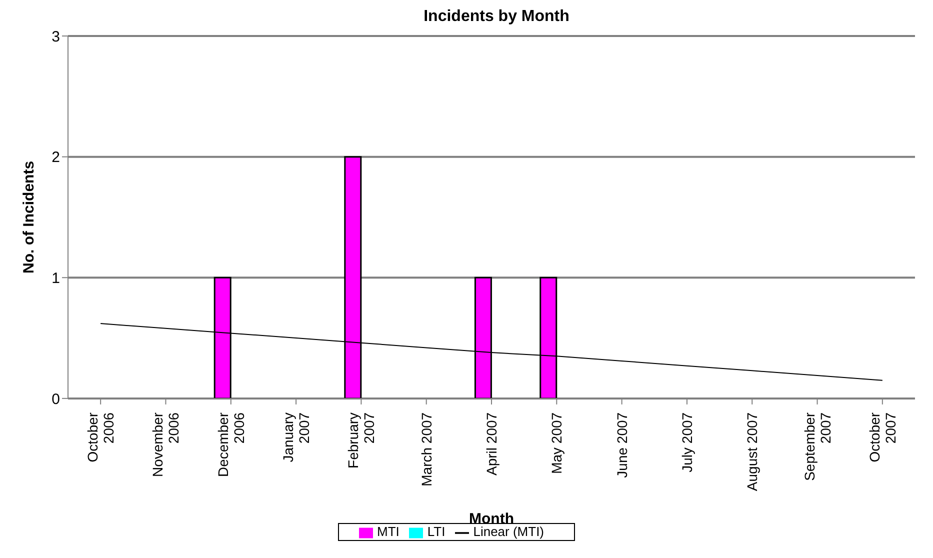 The image size is (933, 558). Describe the element at coordinates (436, 532) in the screenshot. I see `legend-label: LTI` at that location.